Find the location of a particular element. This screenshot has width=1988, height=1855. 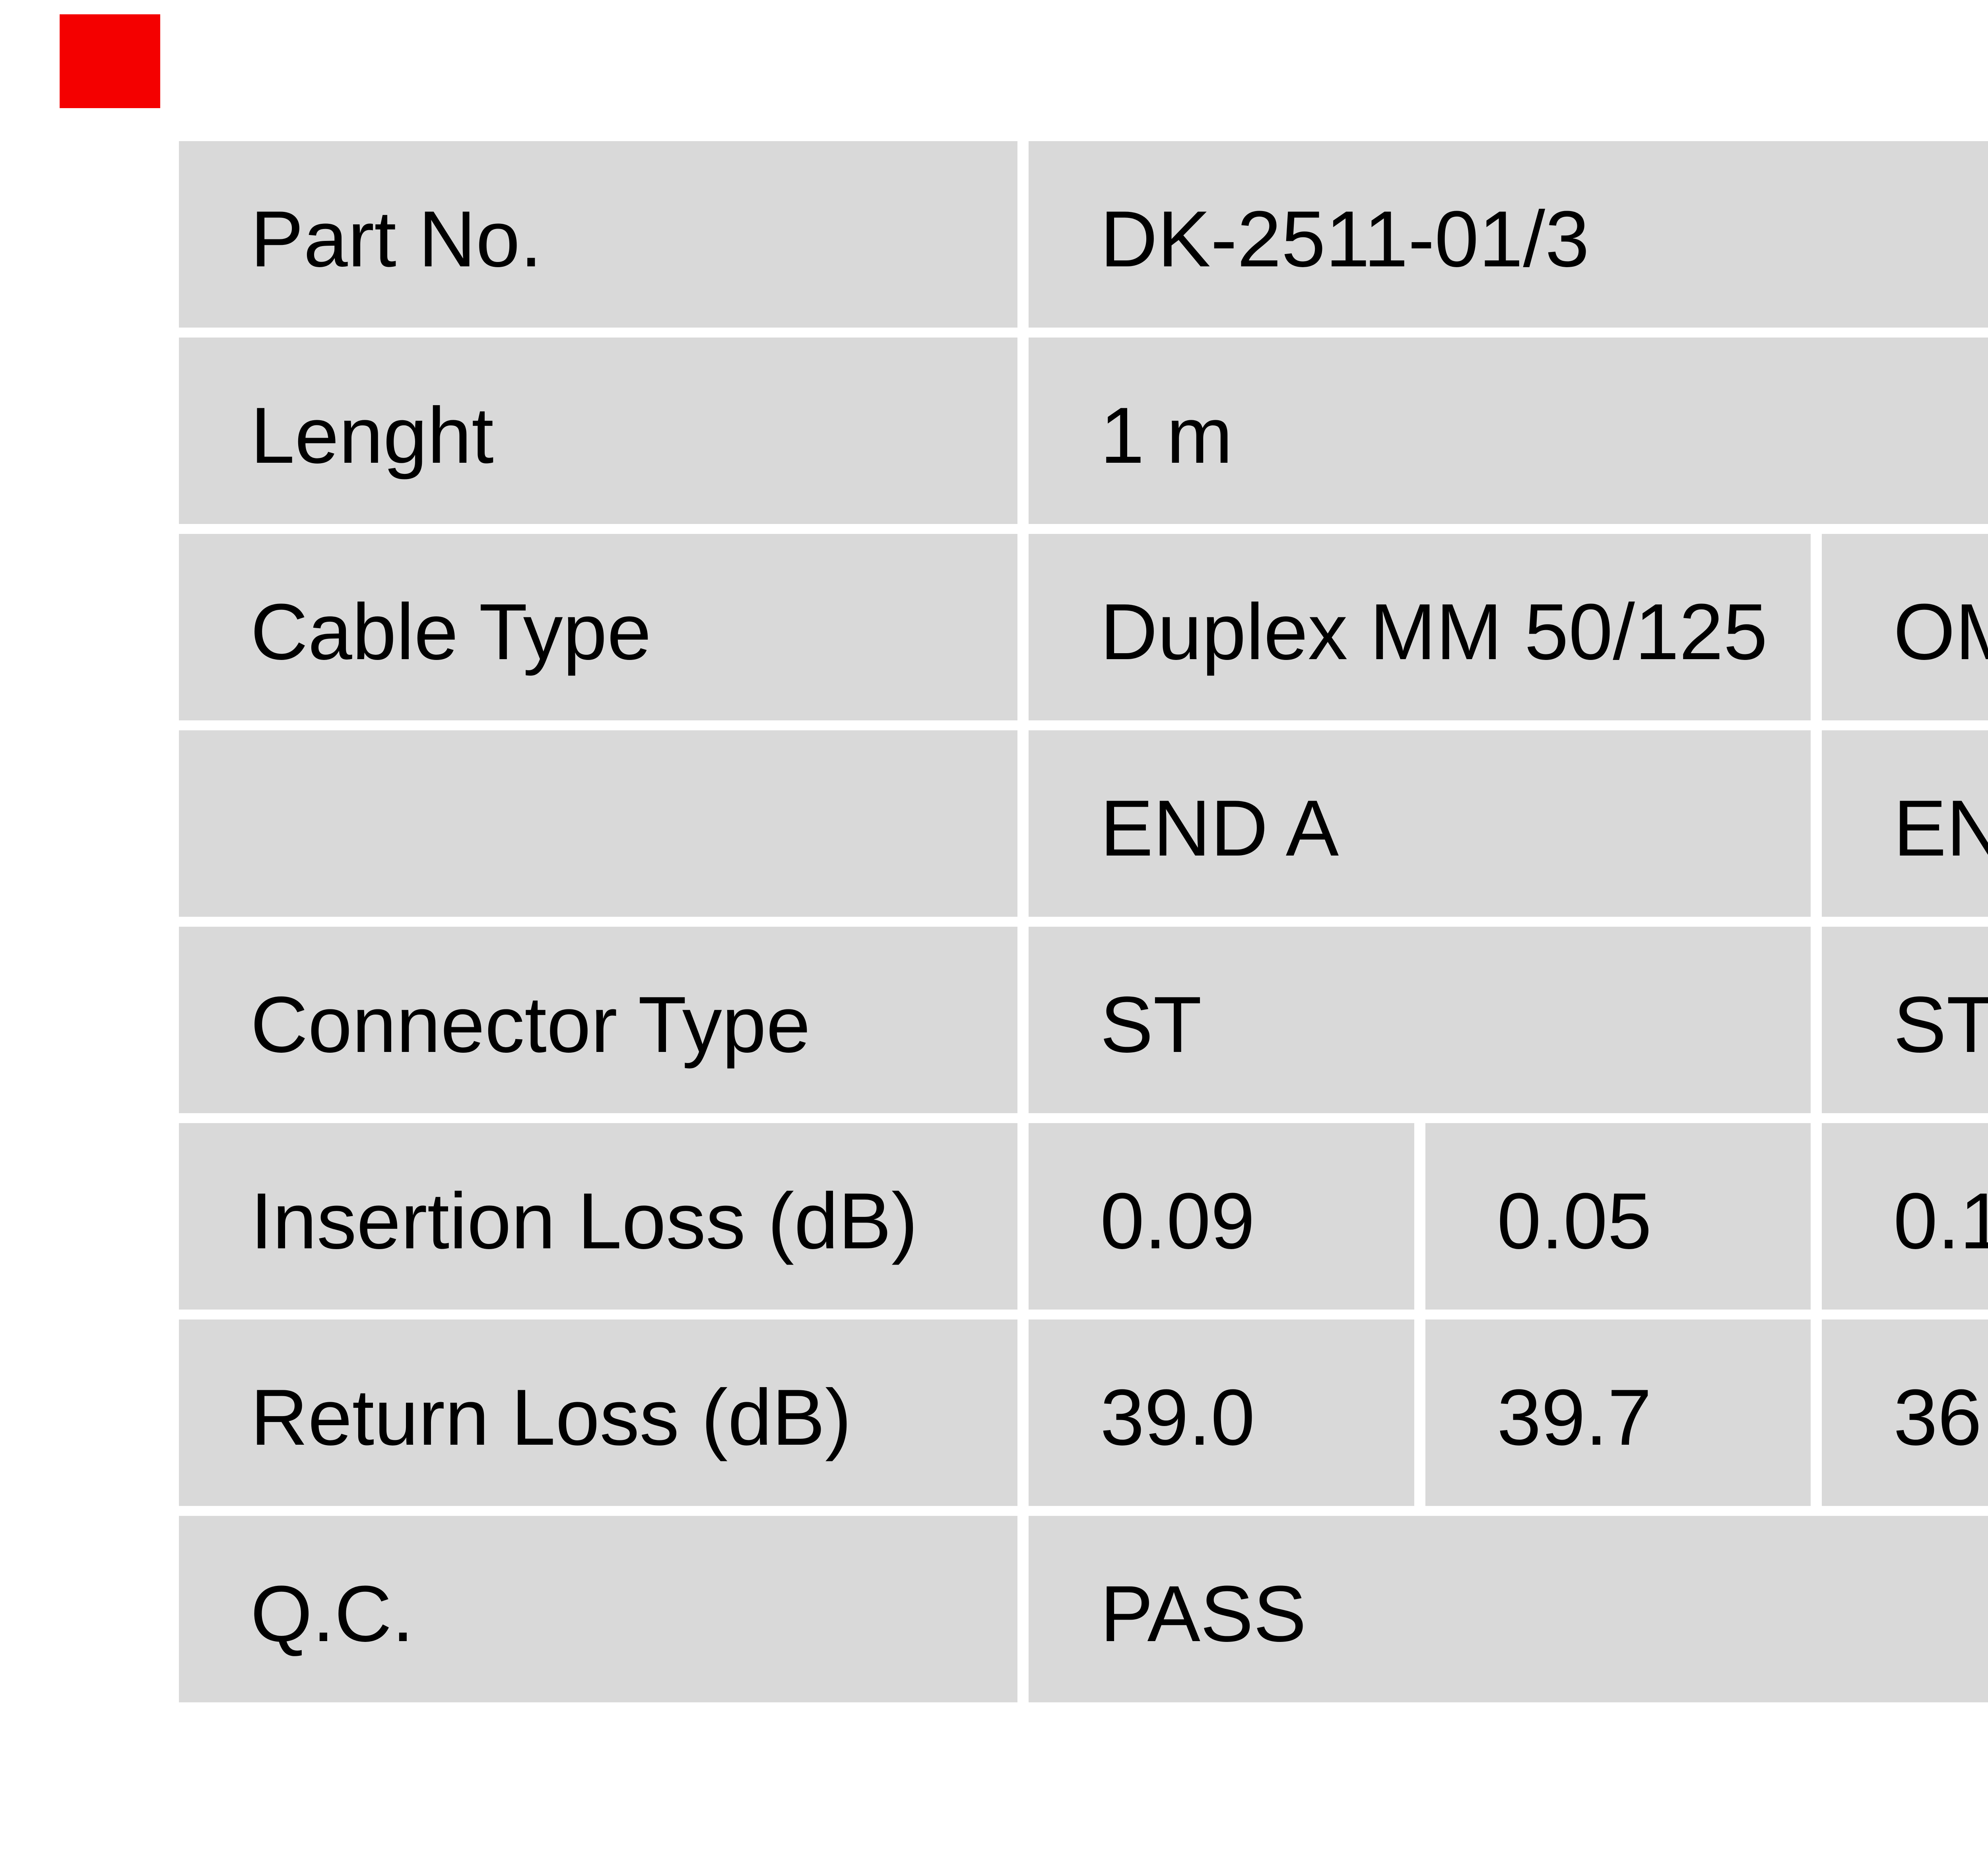

value-cell: OM3 LSZH is located at coordinates (1905, 627).